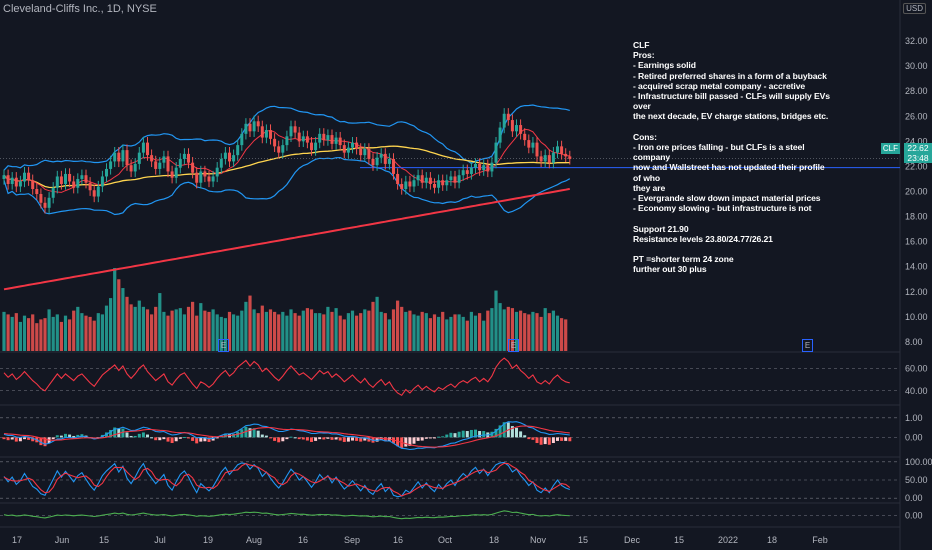 The width and height of the screenshot is (932, 550). I want to click on pane-axis-tick: 40.00, so click(916, 391).